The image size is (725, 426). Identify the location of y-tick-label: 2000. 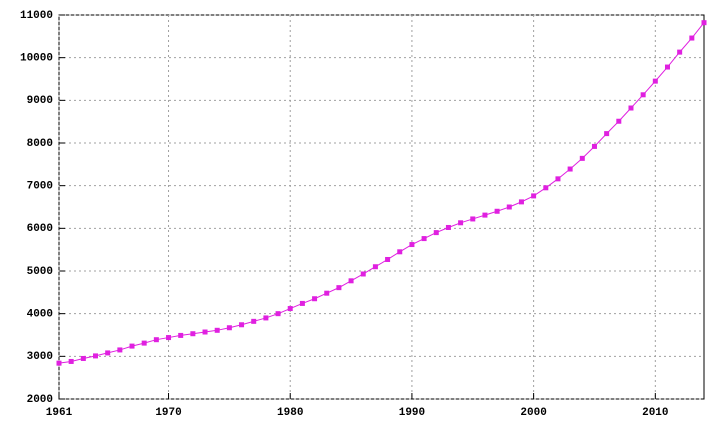
(40, 400).